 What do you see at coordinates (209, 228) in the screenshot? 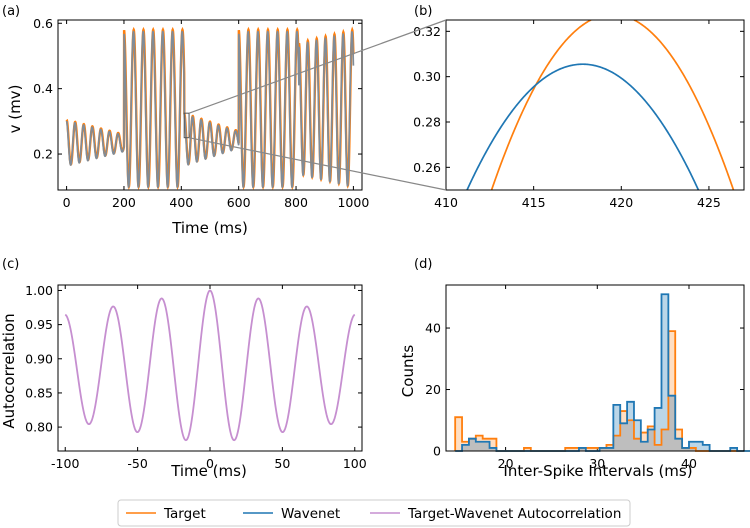
I see `panel-a-xlabel: Time (ms)` at bounding box center [209, 228].